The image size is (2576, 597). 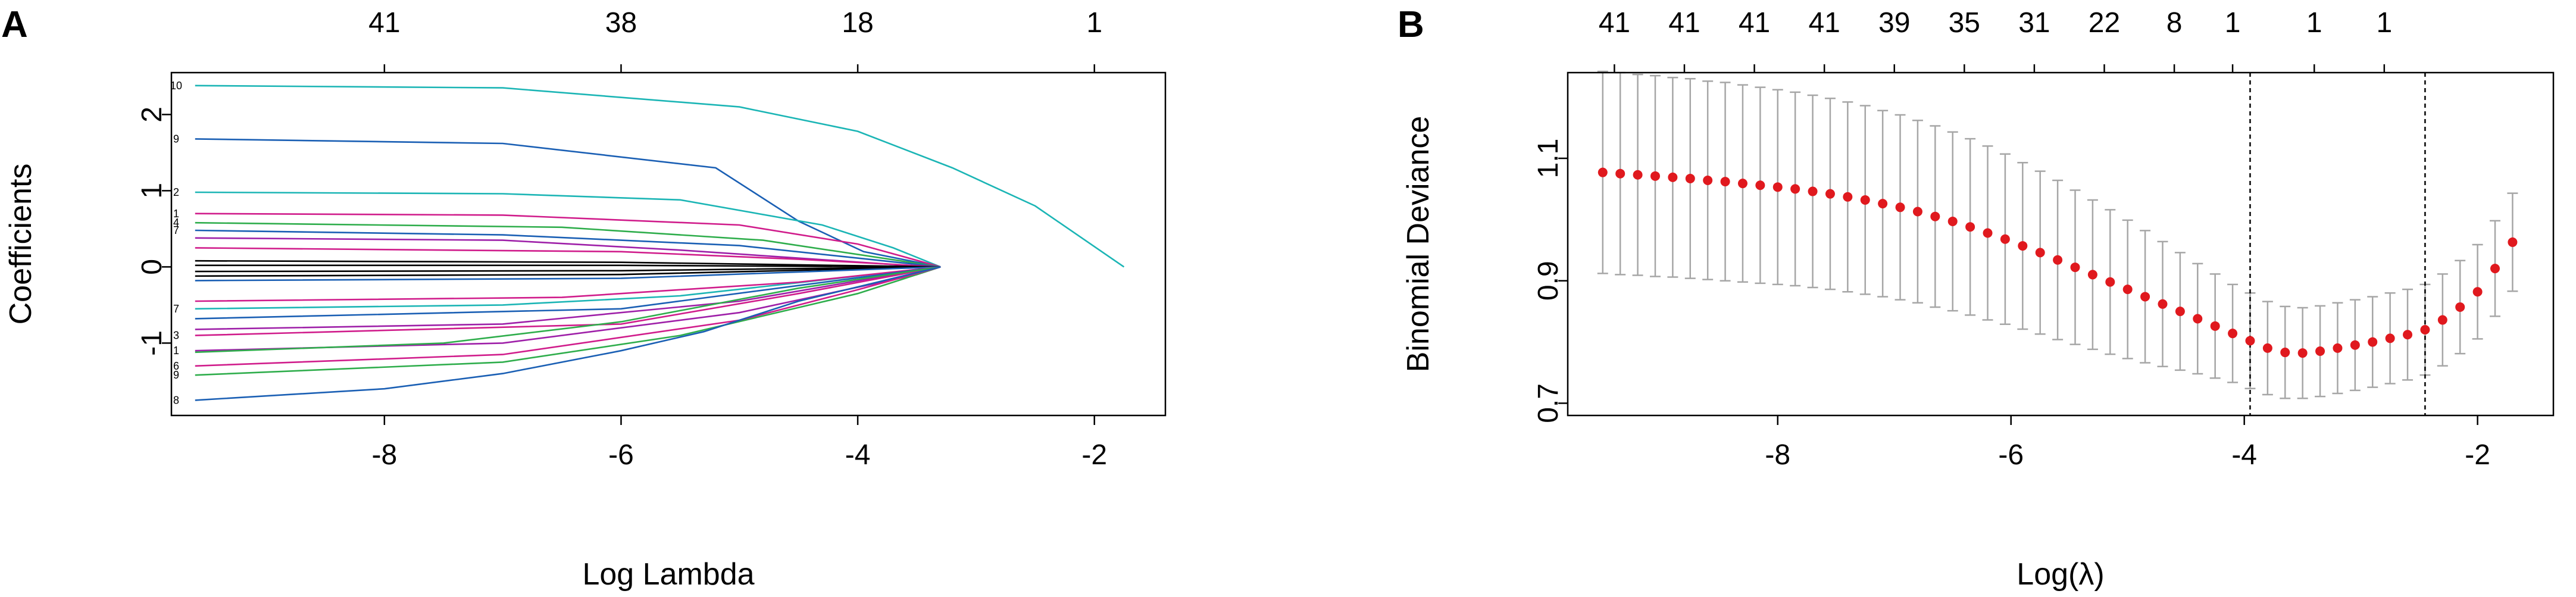 What do you see at coordinates (1548, 159) in the screenshot?
I see `y-tick-label: 1.1` at bounding box center [1548, 159].